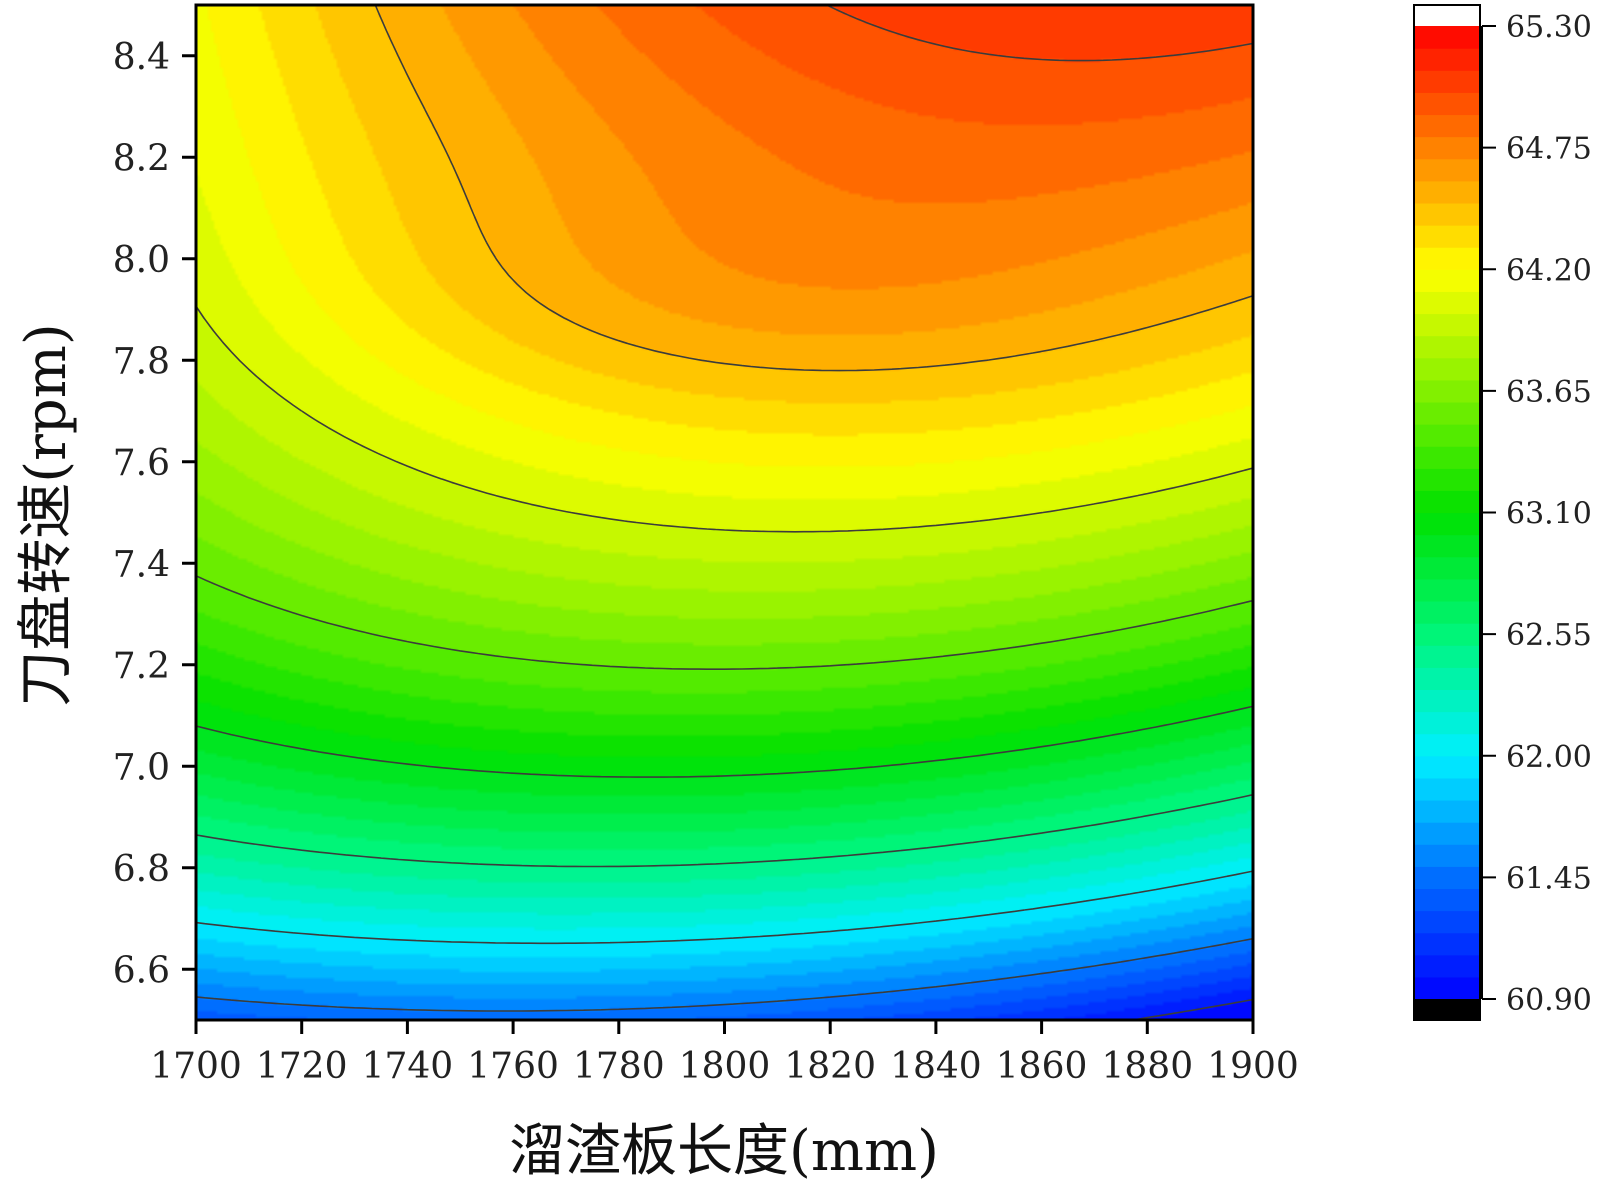  I want to click on colorbar-under-cap, so click(1447, 1009).